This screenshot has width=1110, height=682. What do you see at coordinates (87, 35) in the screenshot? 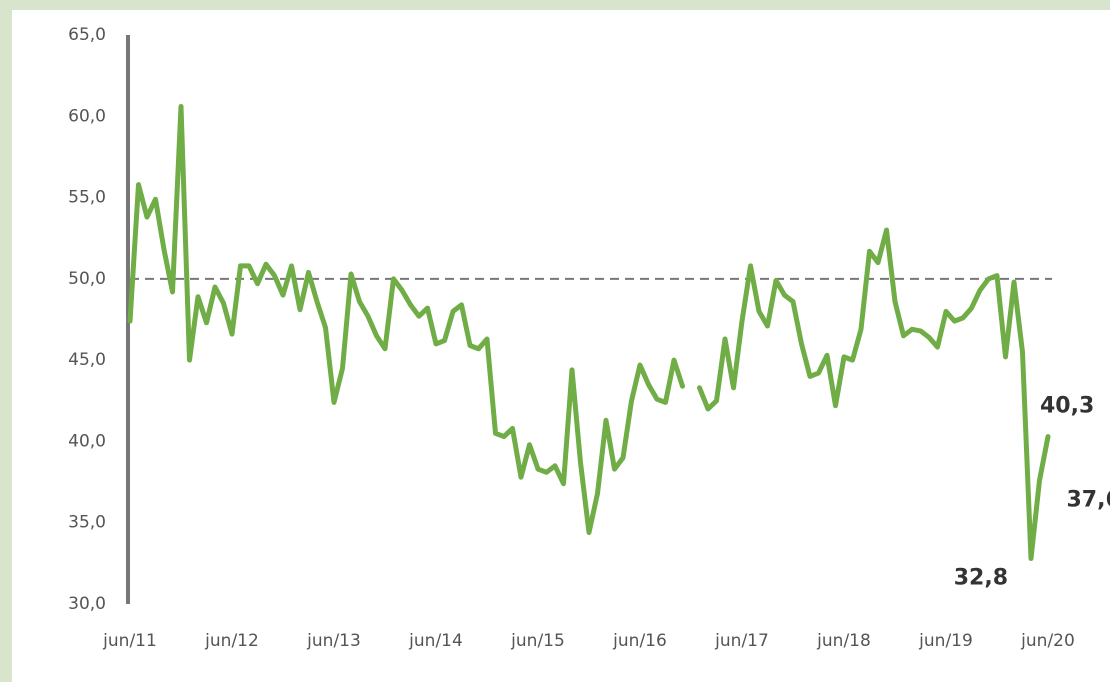
I see `y-tick-label: 65,0` at bounding box center [87, 35].